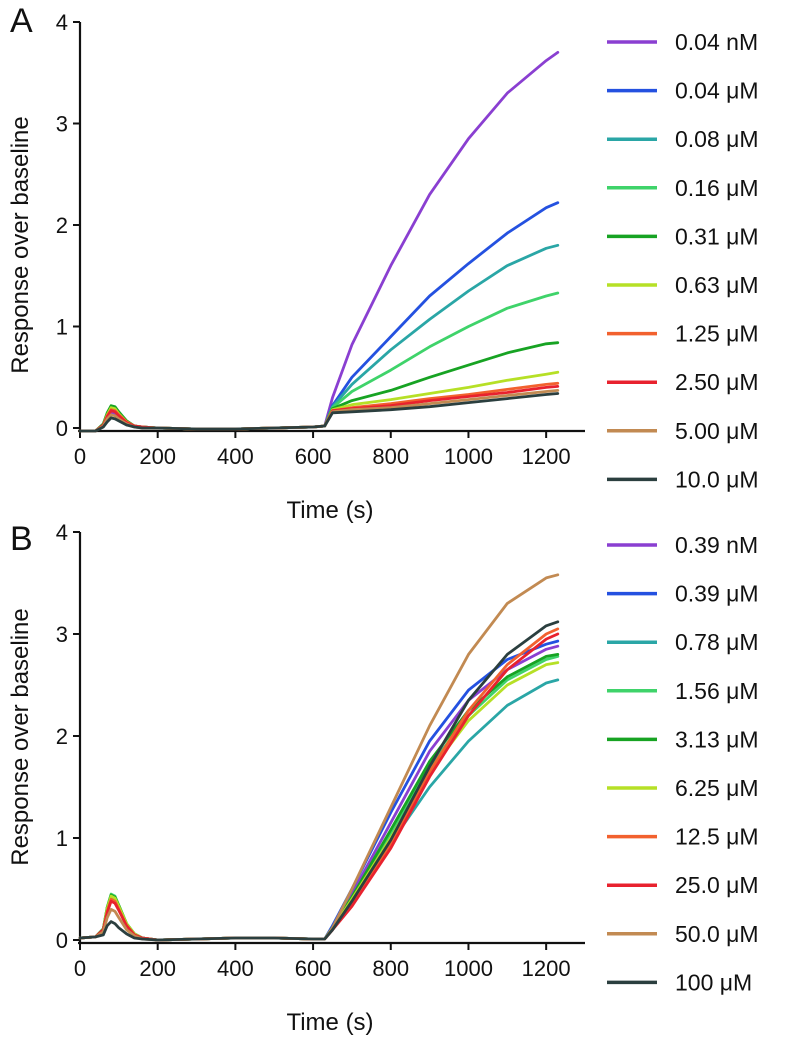 This screenshot has width=792, height=1043. What do you see at coordinates (717, 788) in the screenshot?
I see `legend-label: 6.25 μM` at bounding box center [717, 788].